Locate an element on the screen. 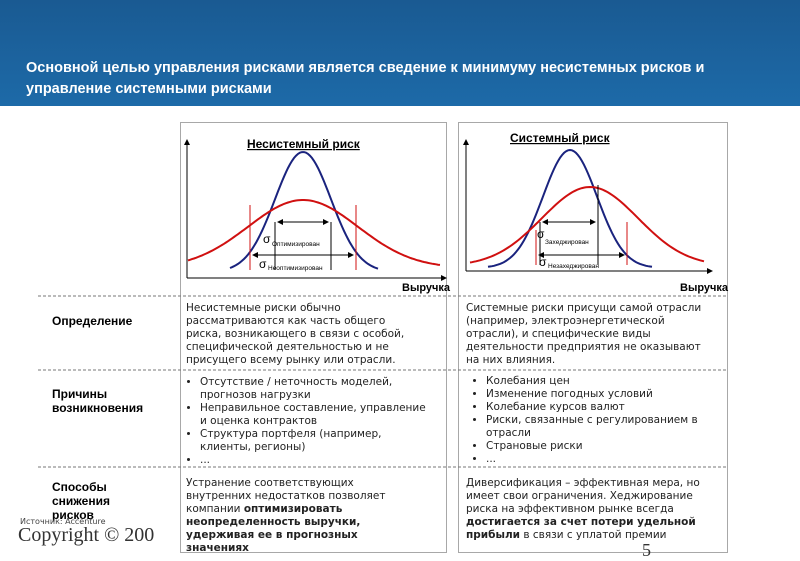 This screenshot has height=561, width=800. source-note: Источник: Accenture is located at coordinates (63, 521).